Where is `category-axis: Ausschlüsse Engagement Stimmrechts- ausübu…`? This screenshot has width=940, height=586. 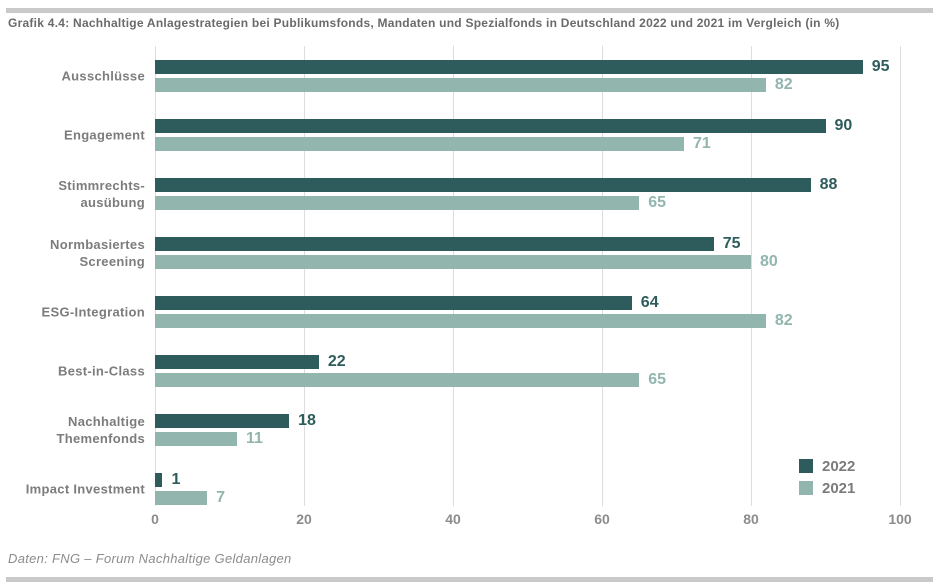 category-axis: Ausschlüsse Engagement Stimmrechts- ausübu… is located at coordinates (72, 276).